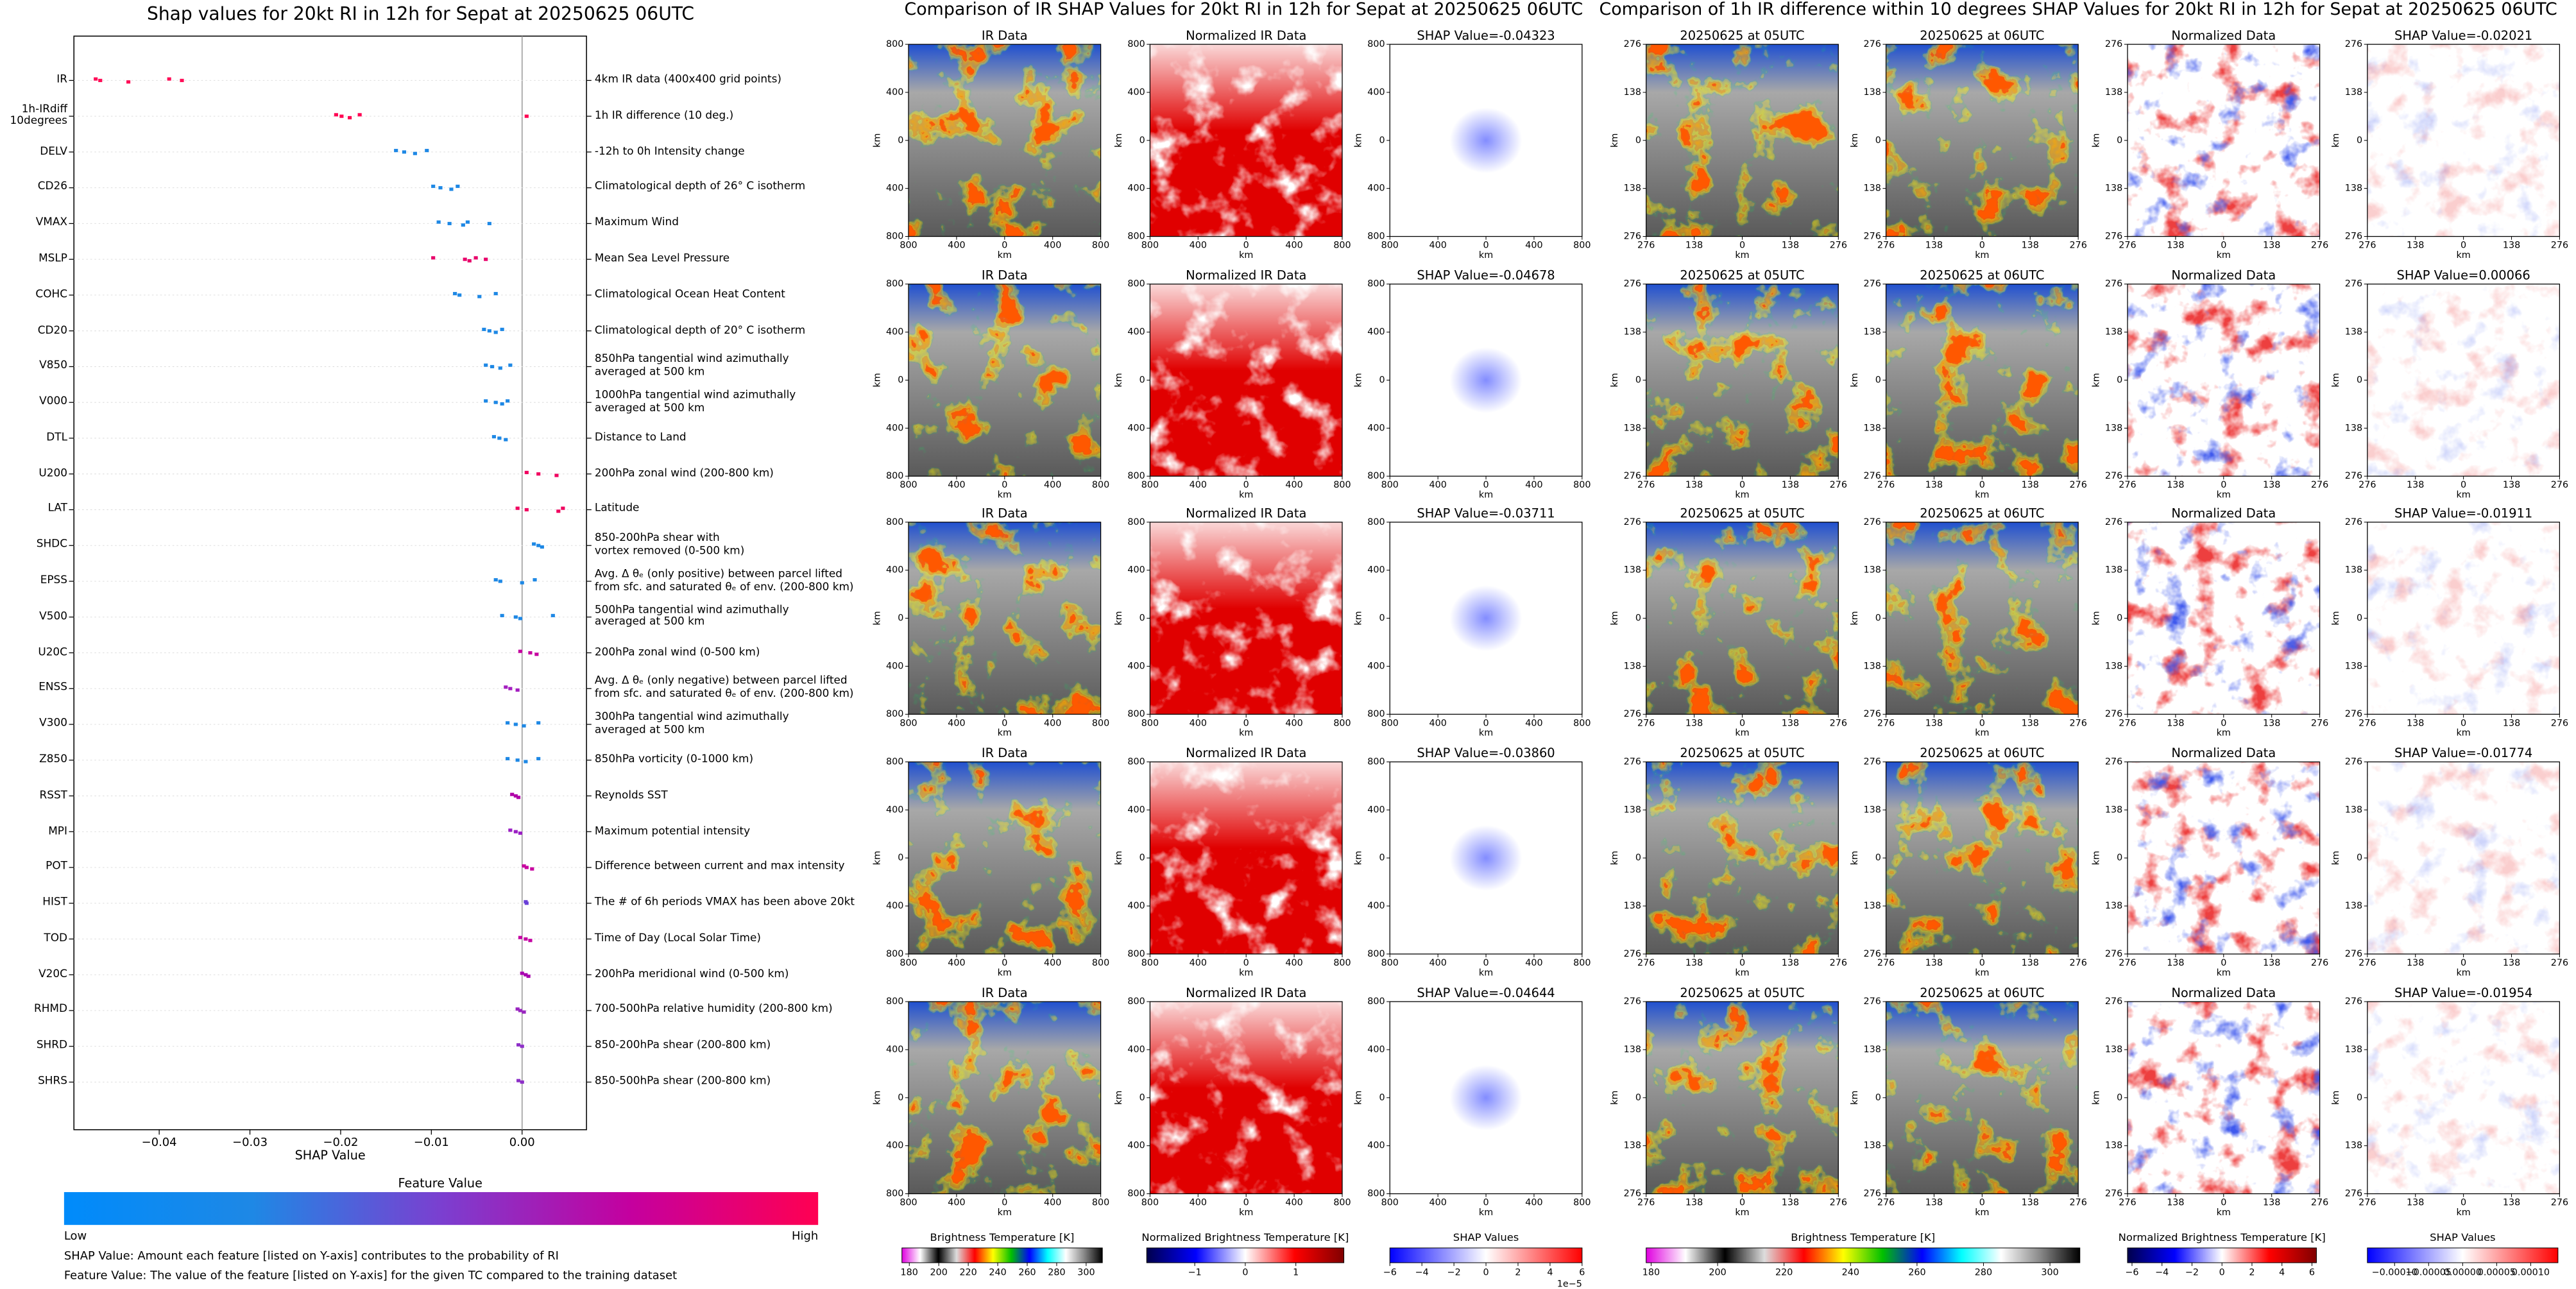 Image resolution: width=2576 pixels, height=1289 pixels. I want to click on y-tick-label: SHDC, so click(51, 544).